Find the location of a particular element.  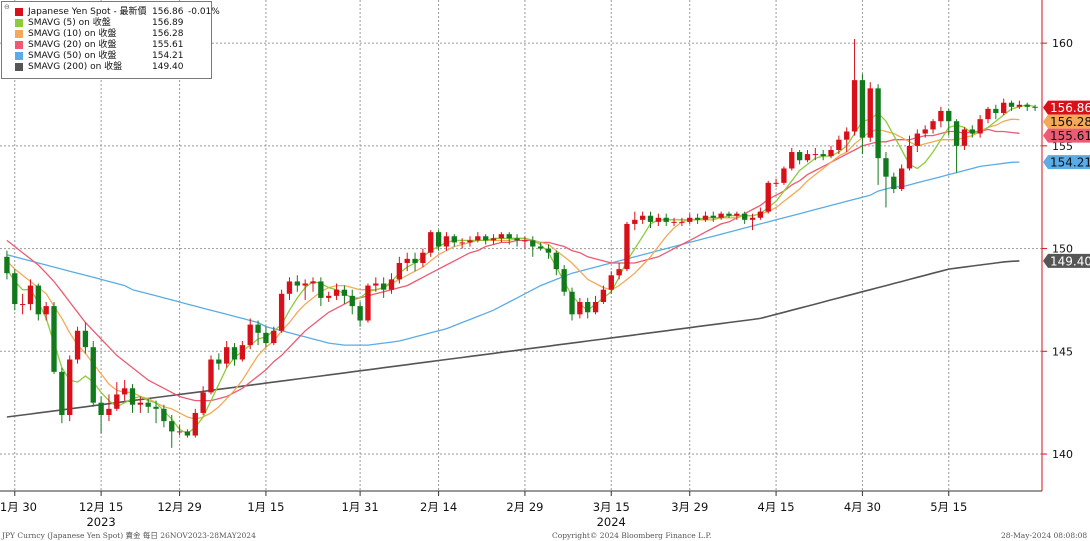

legend-value: 155.61 is located at coordinates (168, 45).